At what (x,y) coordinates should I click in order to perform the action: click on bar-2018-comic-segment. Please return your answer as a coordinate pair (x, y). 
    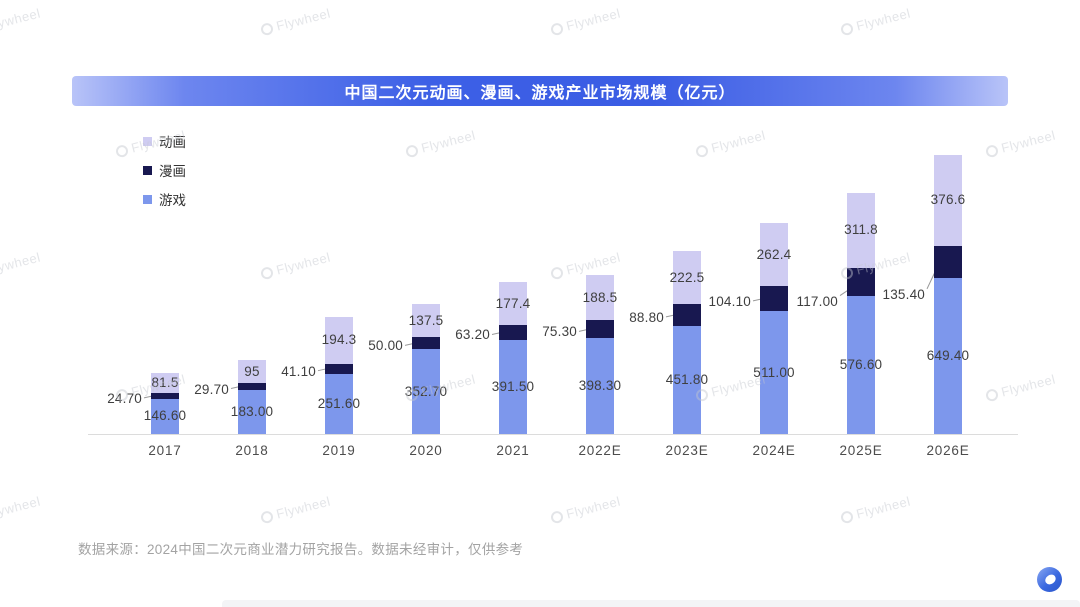
    Looking at the image, I should click on (252, 386).